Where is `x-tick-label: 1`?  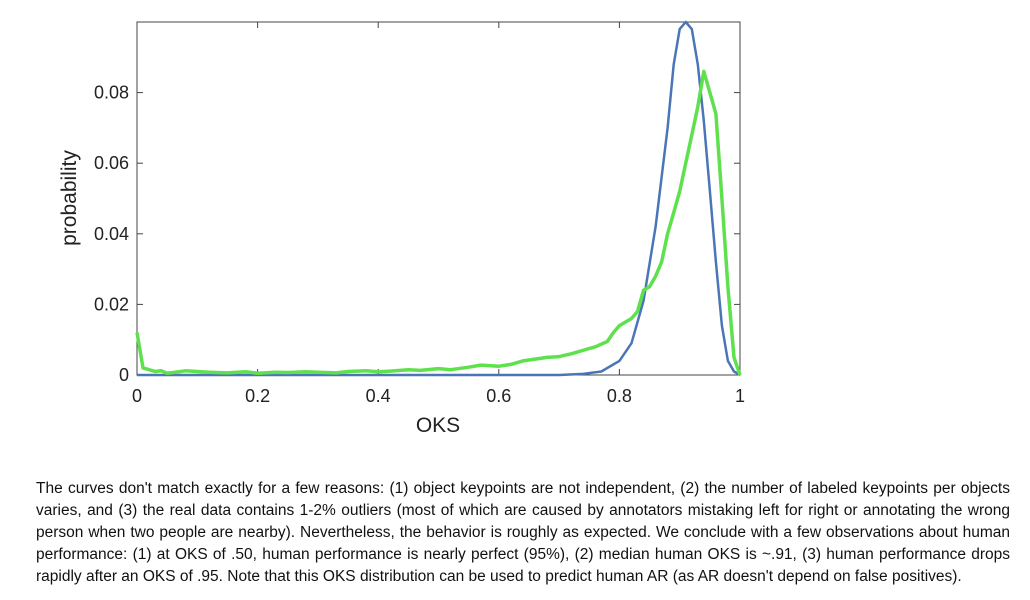 x-tick-label: 1 is located at coordinates (740, 396).